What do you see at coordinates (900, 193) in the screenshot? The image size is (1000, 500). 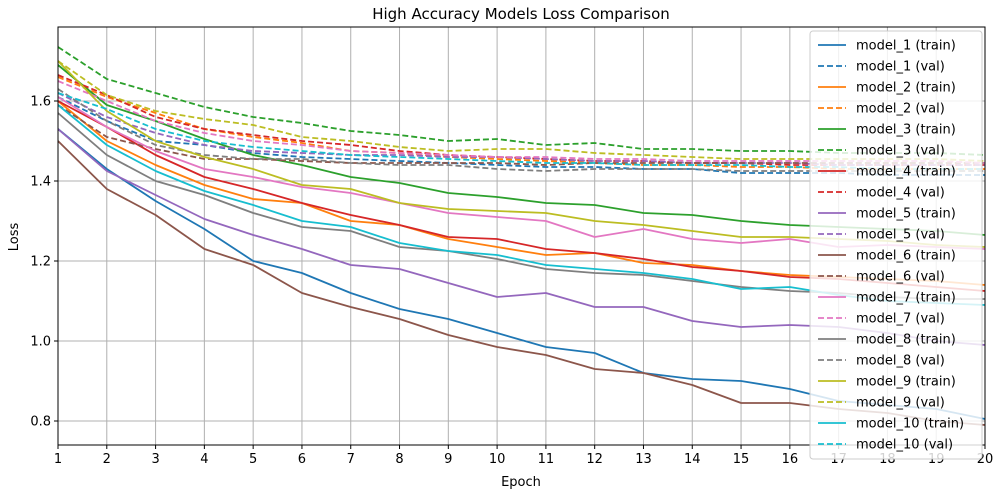 I see `legend-label: model_4 (val)` at bounding box center [900, 193].